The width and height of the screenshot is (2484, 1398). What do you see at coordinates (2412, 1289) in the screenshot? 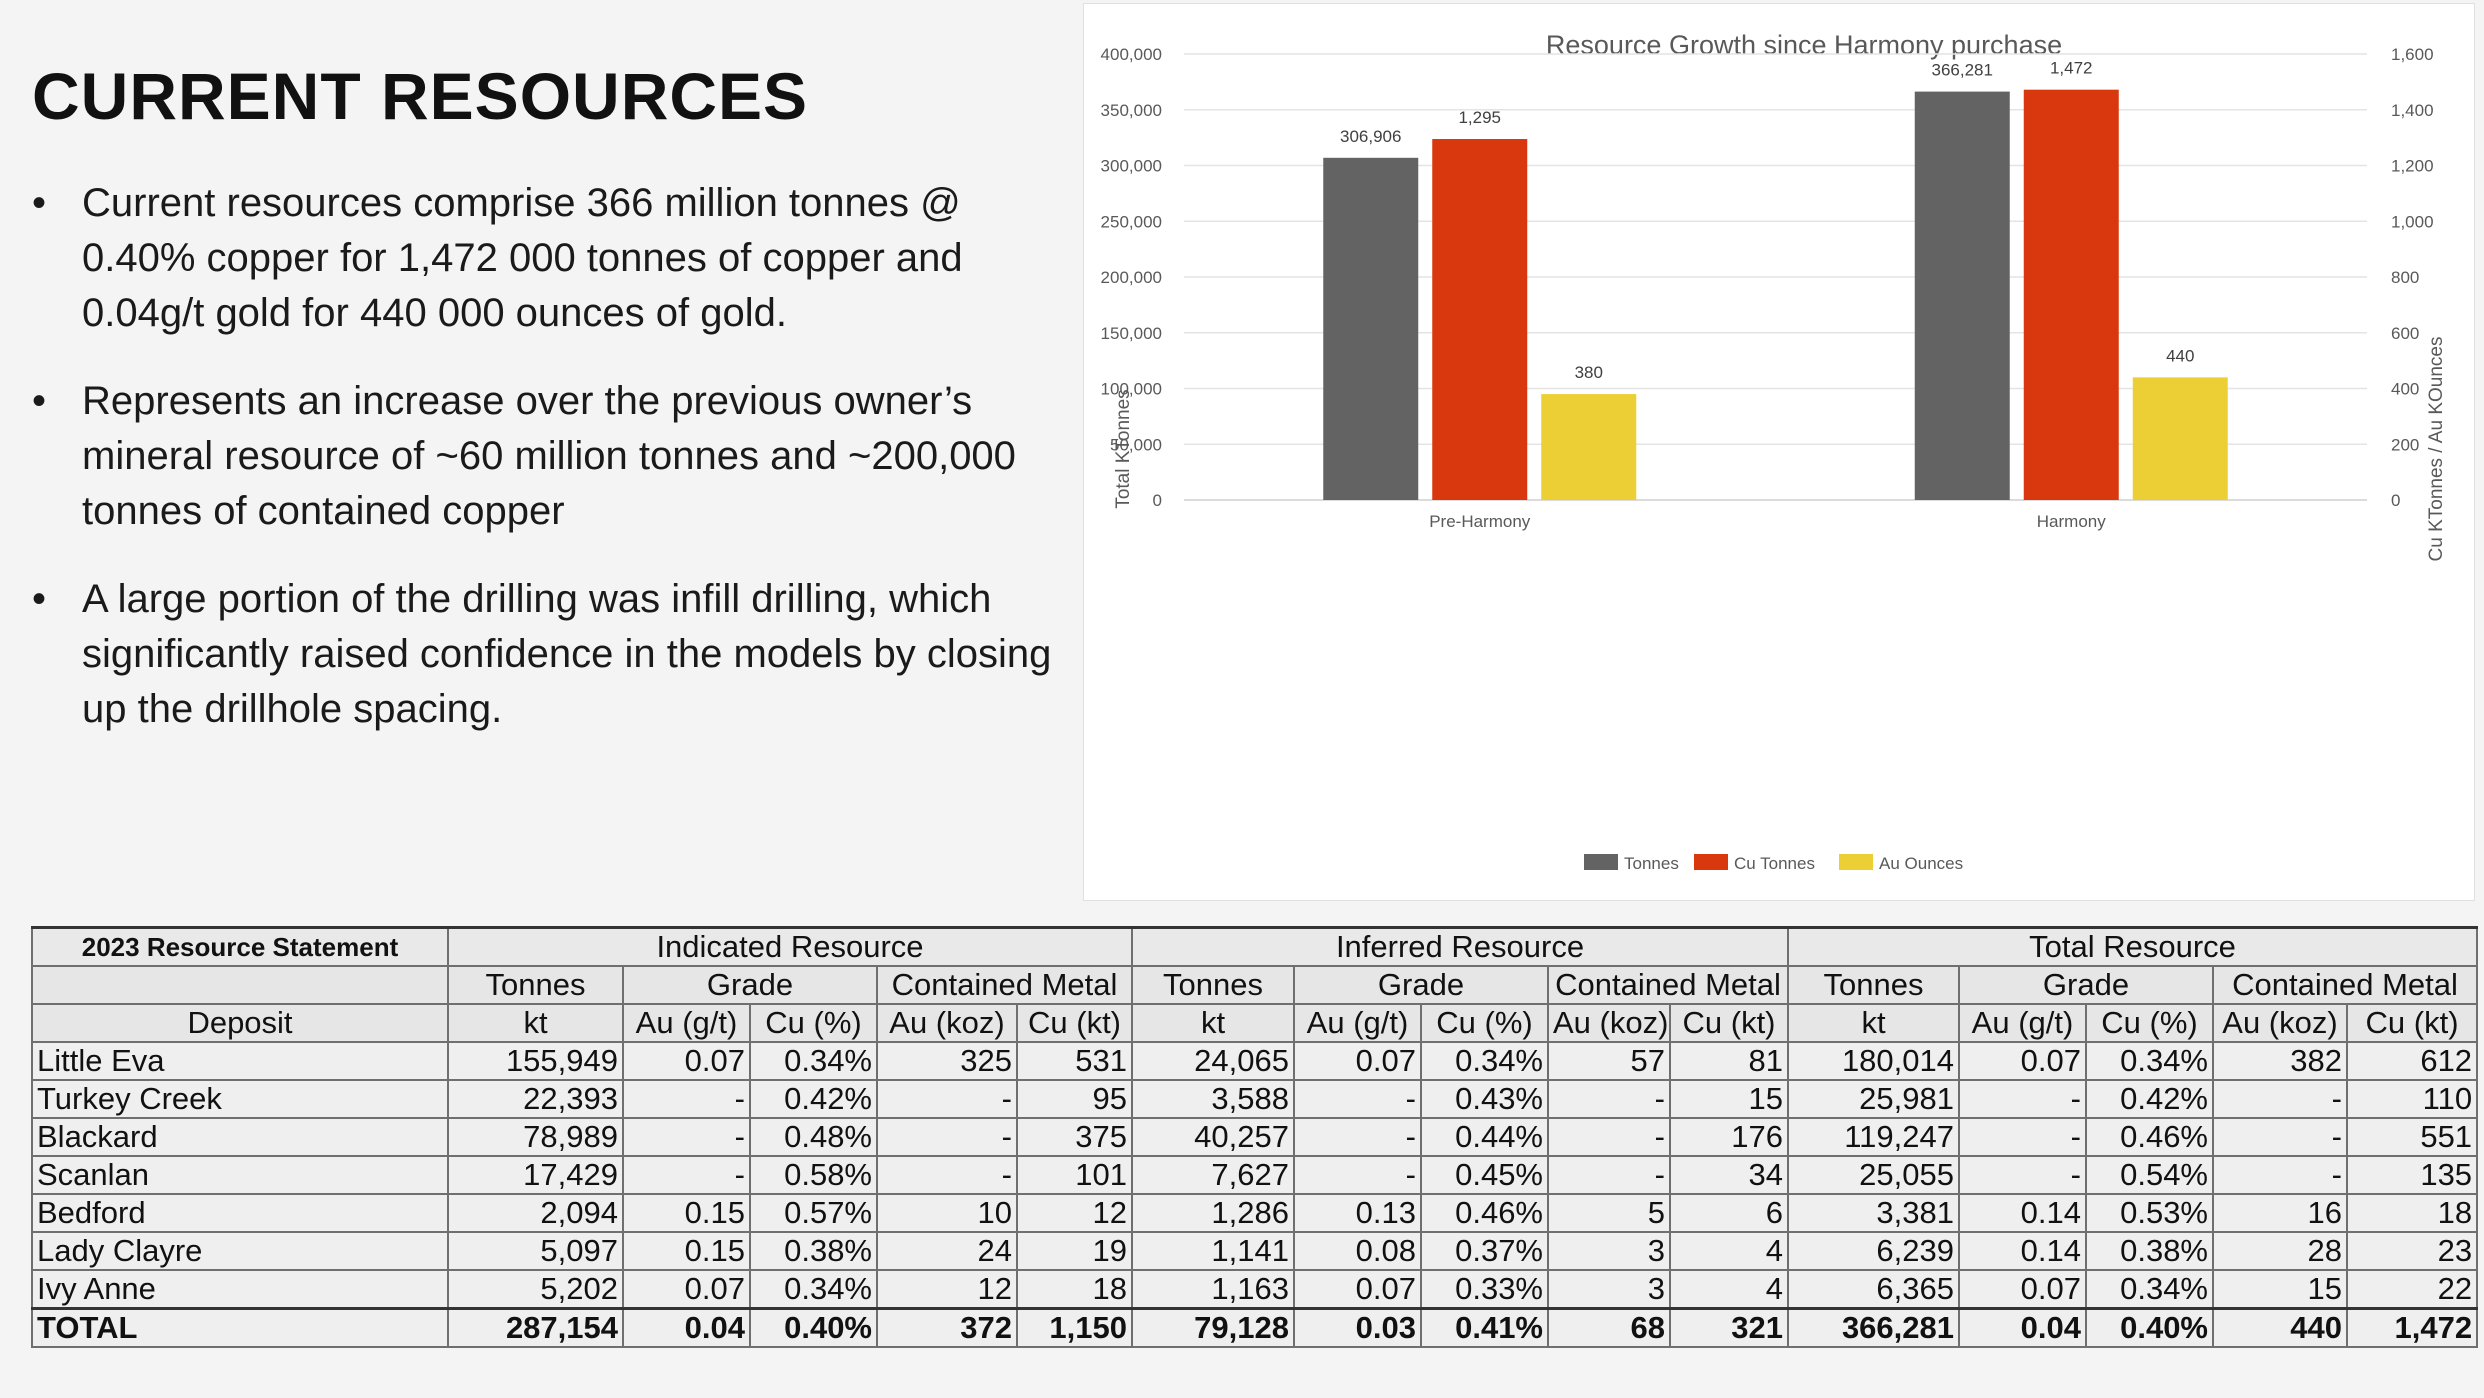
I see `value-cell: 22` at bounding box center [2412, 1289].